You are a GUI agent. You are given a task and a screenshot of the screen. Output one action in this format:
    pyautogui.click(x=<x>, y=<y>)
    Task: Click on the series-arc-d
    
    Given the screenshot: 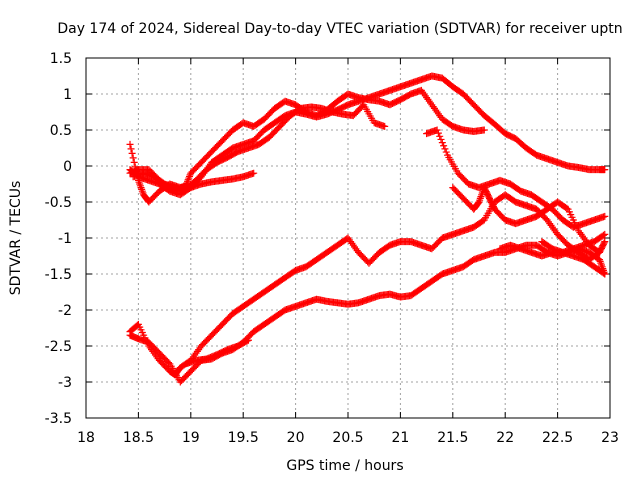 What is the action you would take?
    pyautogui.click(x=259, y=147)
    